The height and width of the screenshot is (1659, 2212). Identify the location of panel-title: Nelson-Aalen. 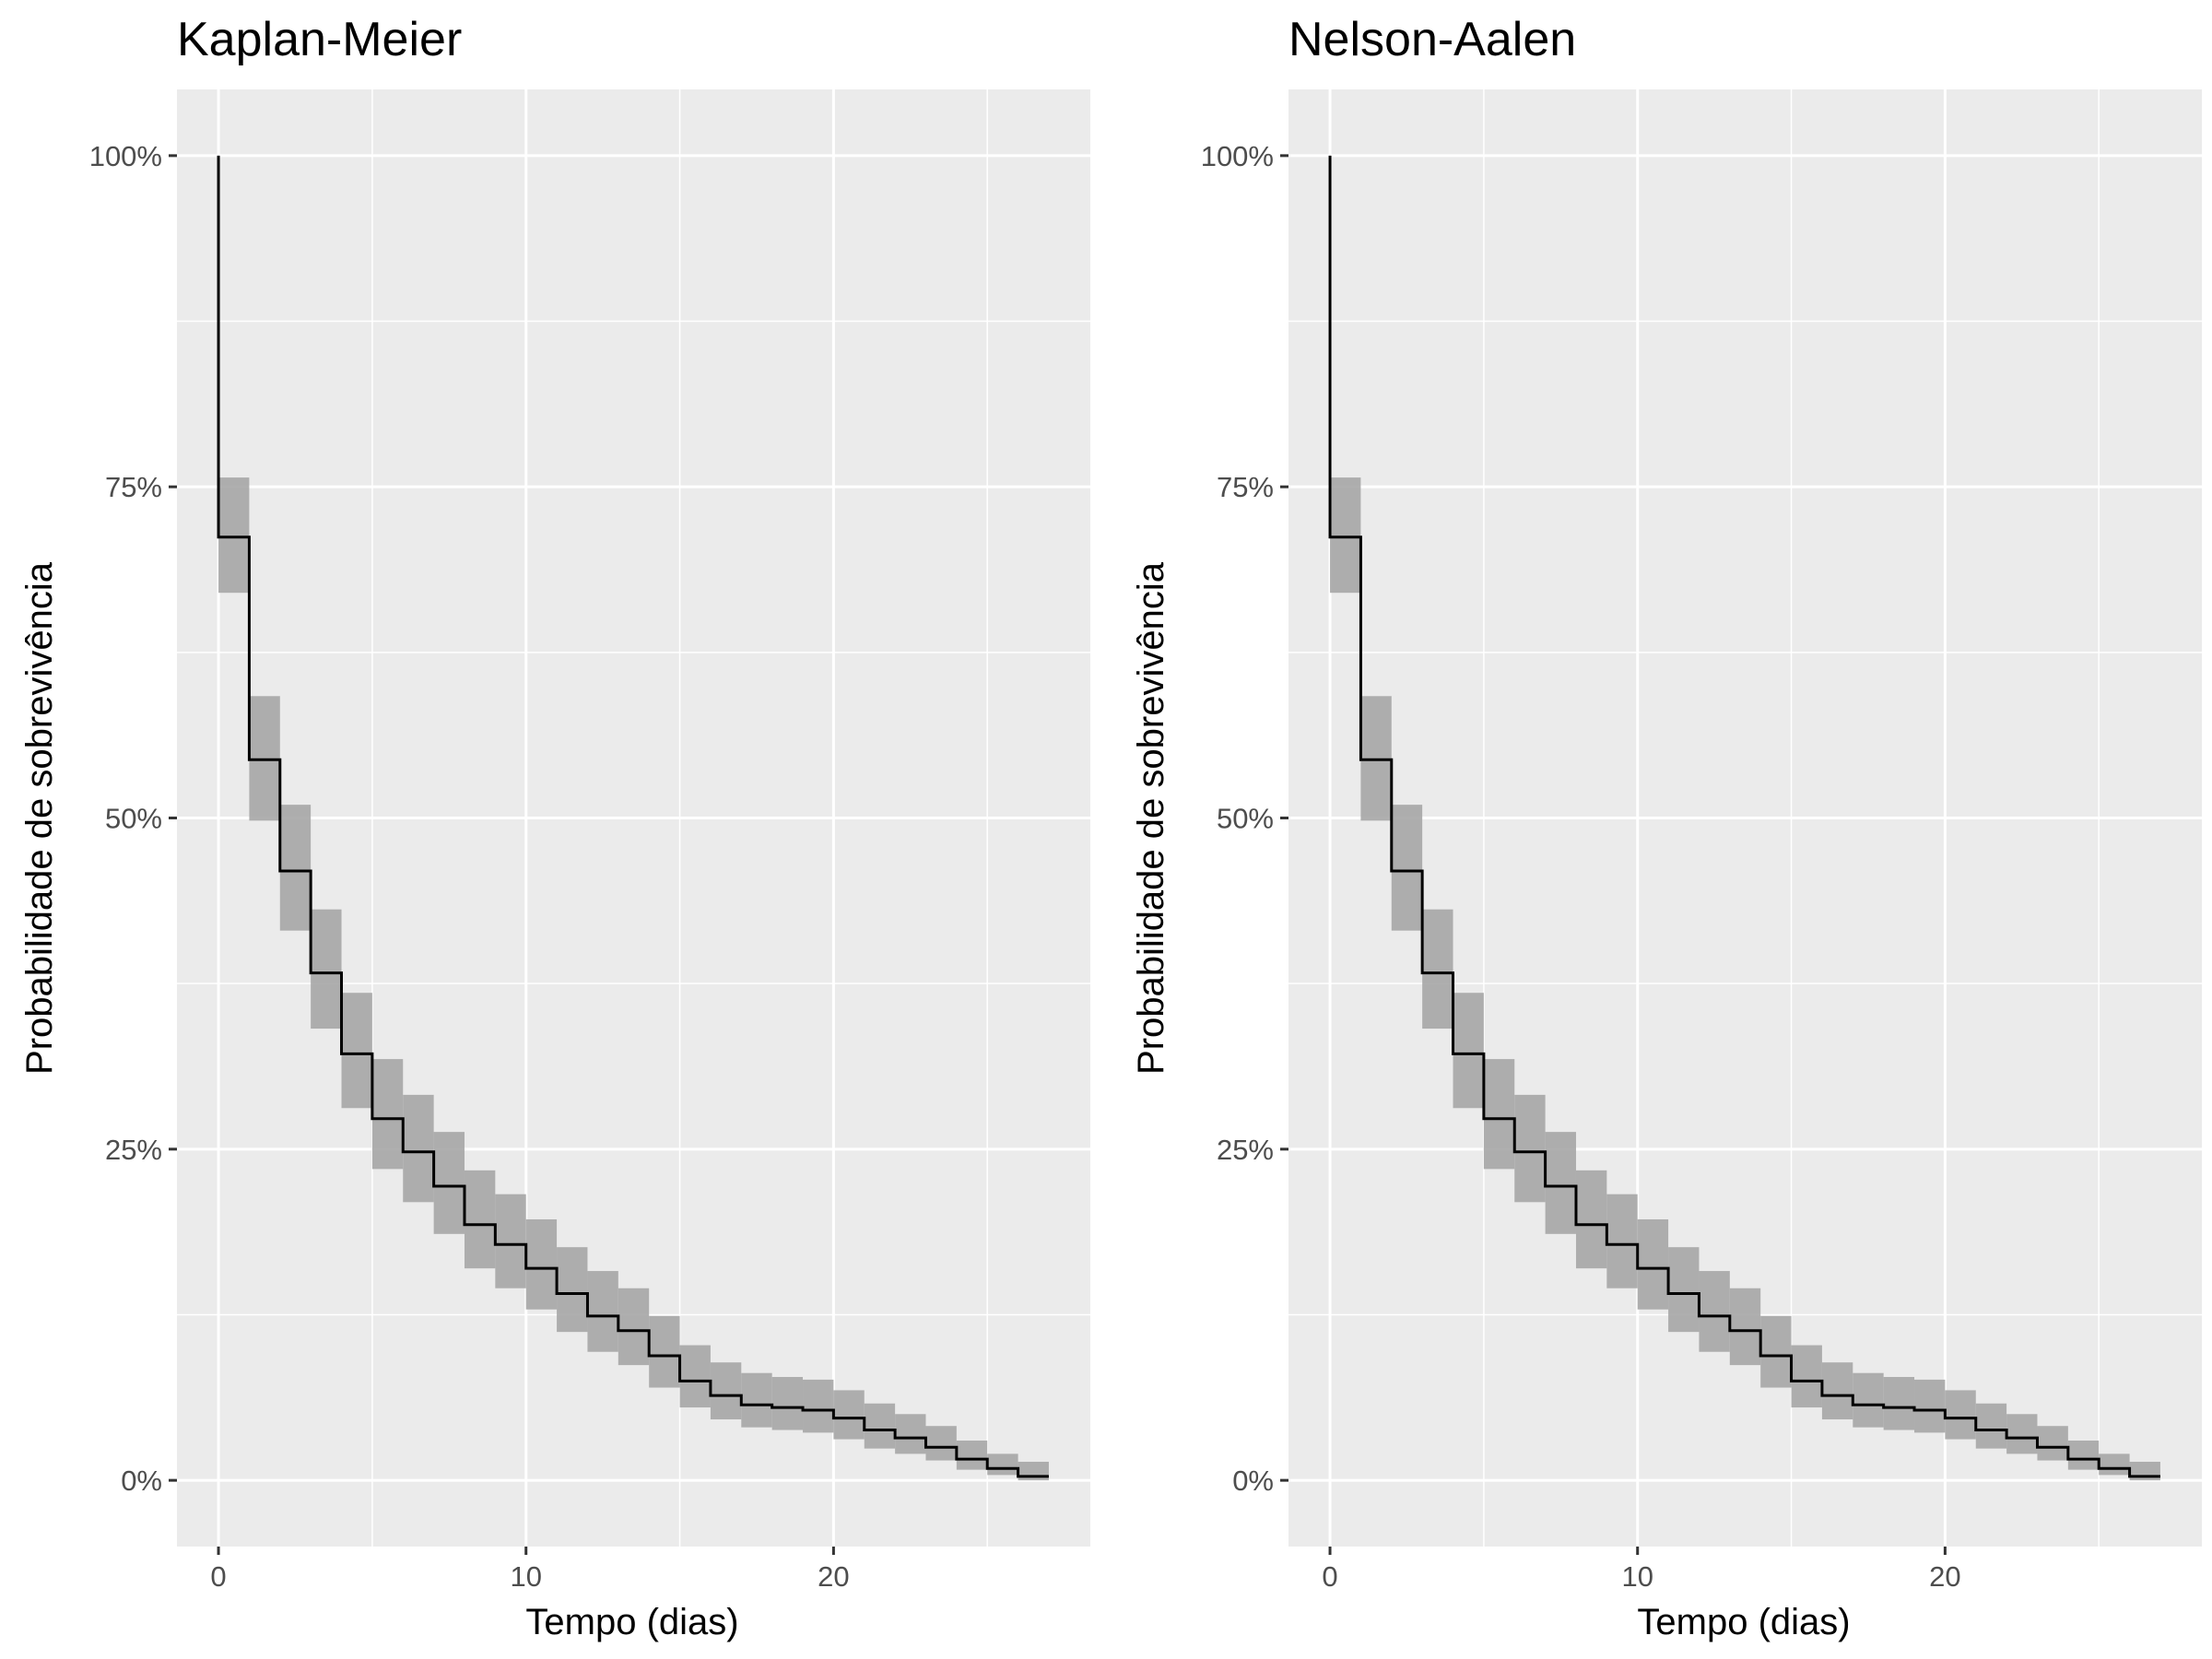
(1432, 39).